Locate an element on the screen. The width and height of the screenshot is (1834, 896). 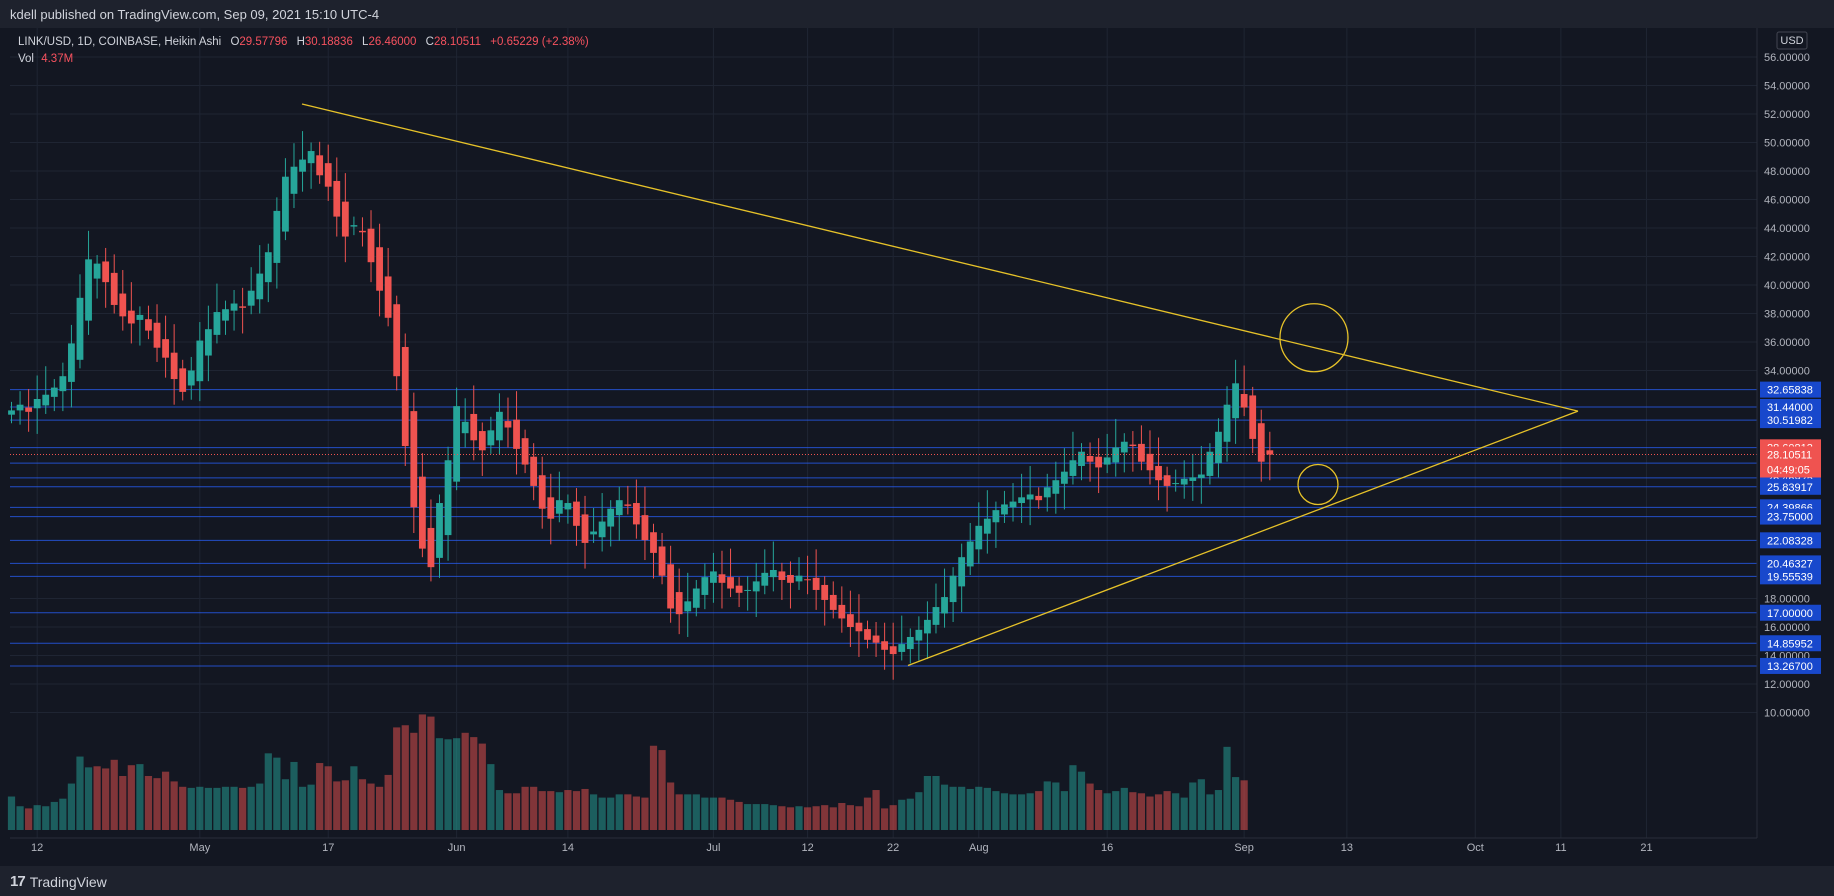
price-tick-label: 36.00000 is located at coordinates (1787, 343).